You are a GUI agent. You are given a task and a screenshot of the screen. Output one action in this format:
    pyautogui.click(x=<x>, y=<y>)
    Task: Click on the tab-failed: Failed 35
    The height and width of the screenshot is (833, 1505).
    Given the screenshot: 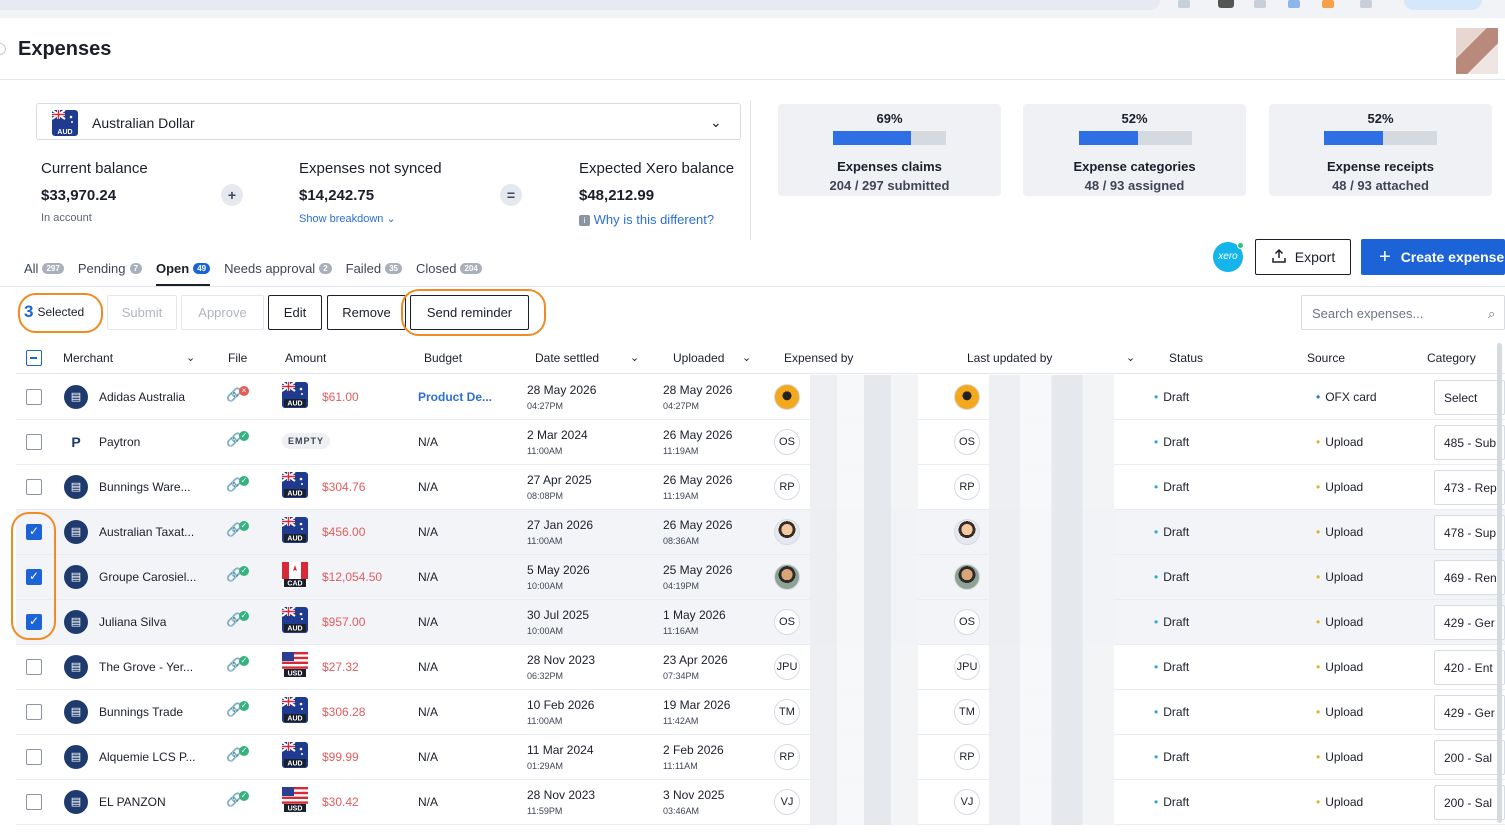 What is the action you would take?
    pyautogui.click(x=374, y=268)
    